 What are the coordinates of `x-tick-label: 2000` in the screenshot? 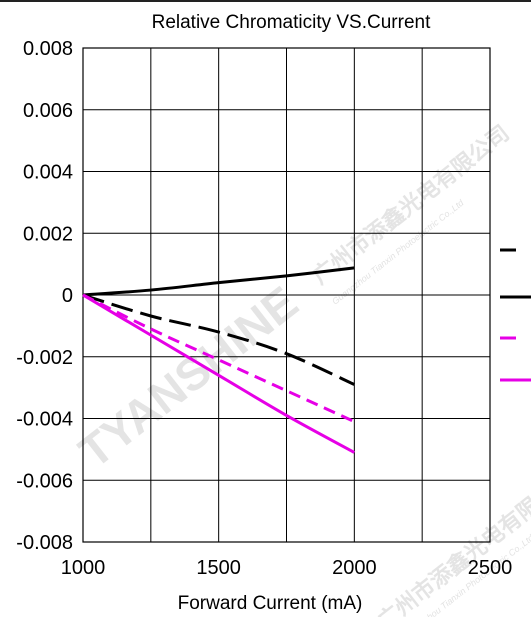 It's located at (354, 568).